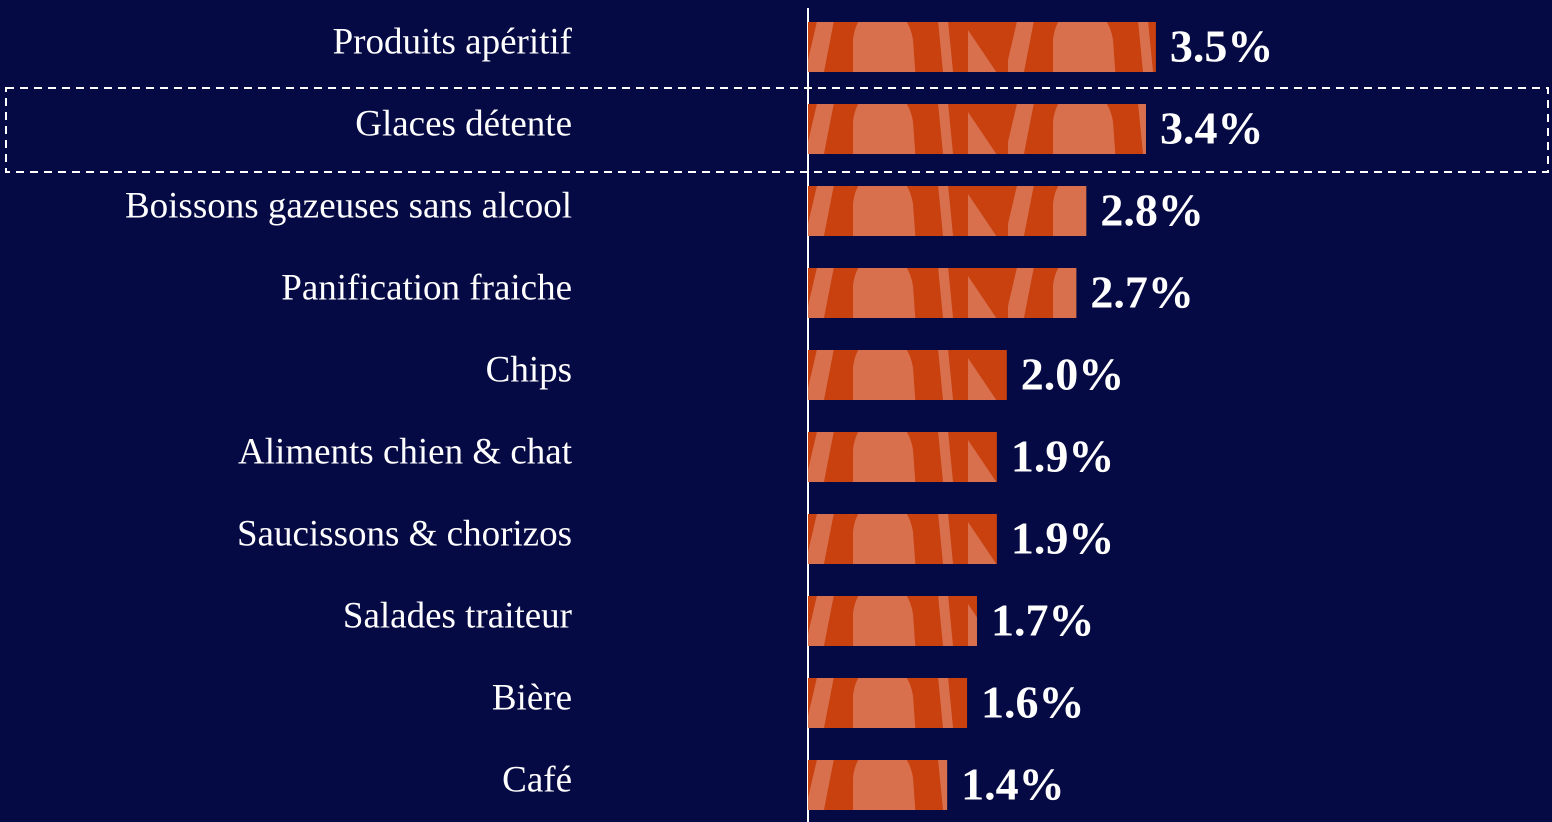 This screenshot has height=822, width=1552. I want to click on value-label: 2.8%, so click(1152, 210).